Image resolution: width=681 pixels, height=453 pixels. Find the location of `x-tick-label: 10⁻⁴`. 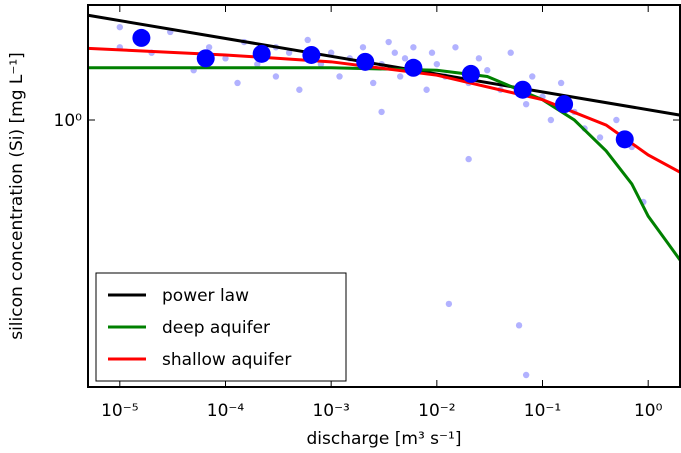

x-tick-label: 10⁻⁴ is located at coordinates (226, 411).